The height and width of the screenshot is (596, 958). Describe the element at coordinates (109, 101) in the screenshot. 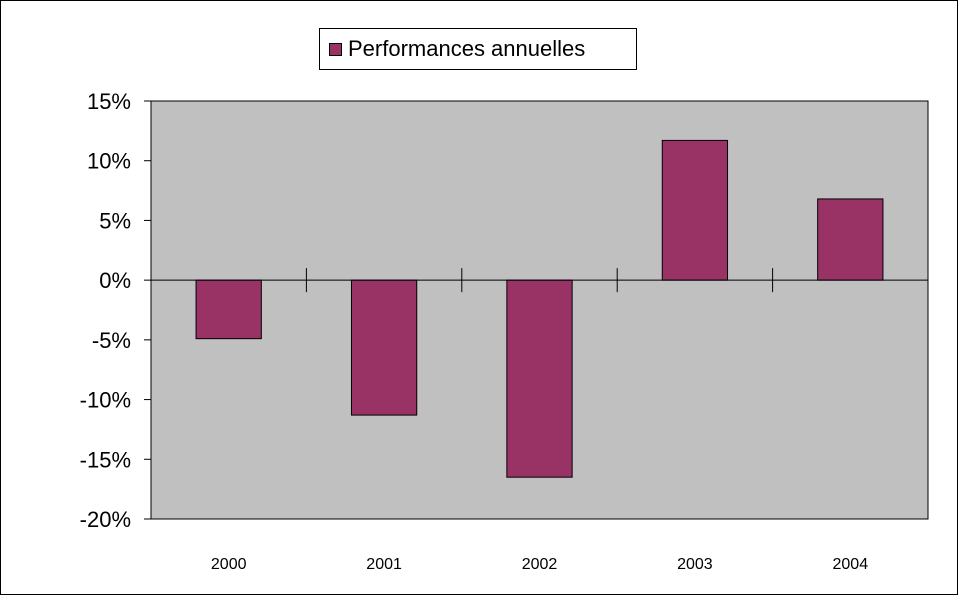

I see `y-tick-label: 15%` at that location.